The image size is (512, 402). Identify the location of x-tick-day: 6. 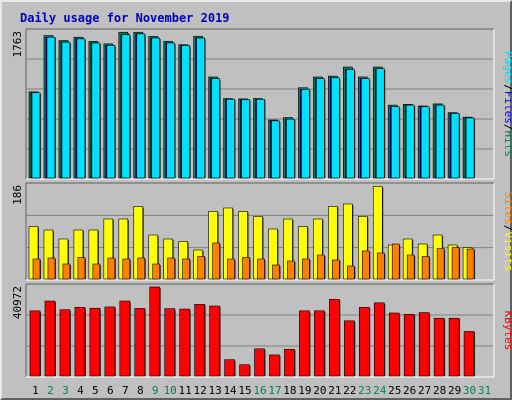
(110, 390).